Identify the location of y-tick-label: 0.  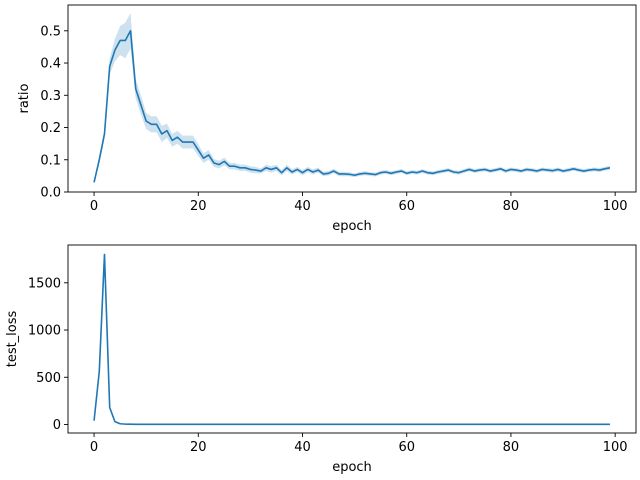
(57, 425).